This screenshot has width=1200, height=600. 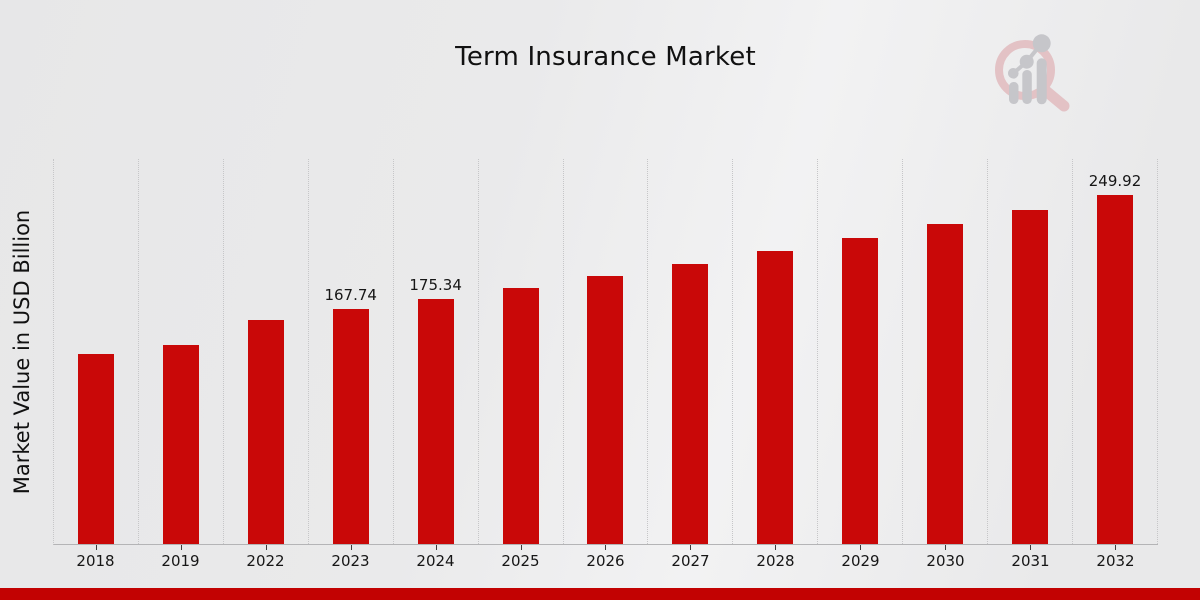 What do you see at coordinates (265, 431) in the screenshot?
I see `bar-2022` at bounding box center [265, 431].